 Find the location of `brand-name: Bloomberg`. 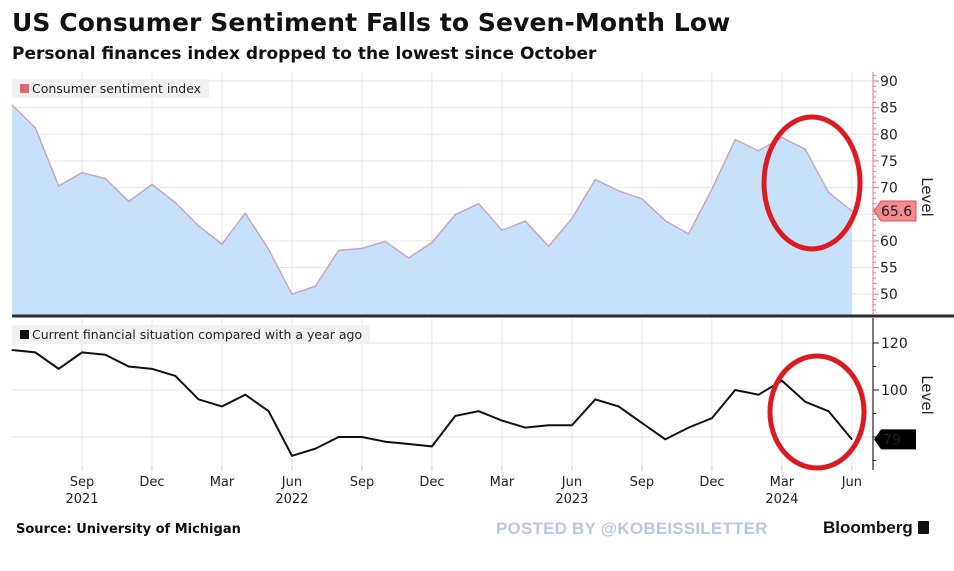

brand-name: Bloomberg is located at coordinates (868, 527).